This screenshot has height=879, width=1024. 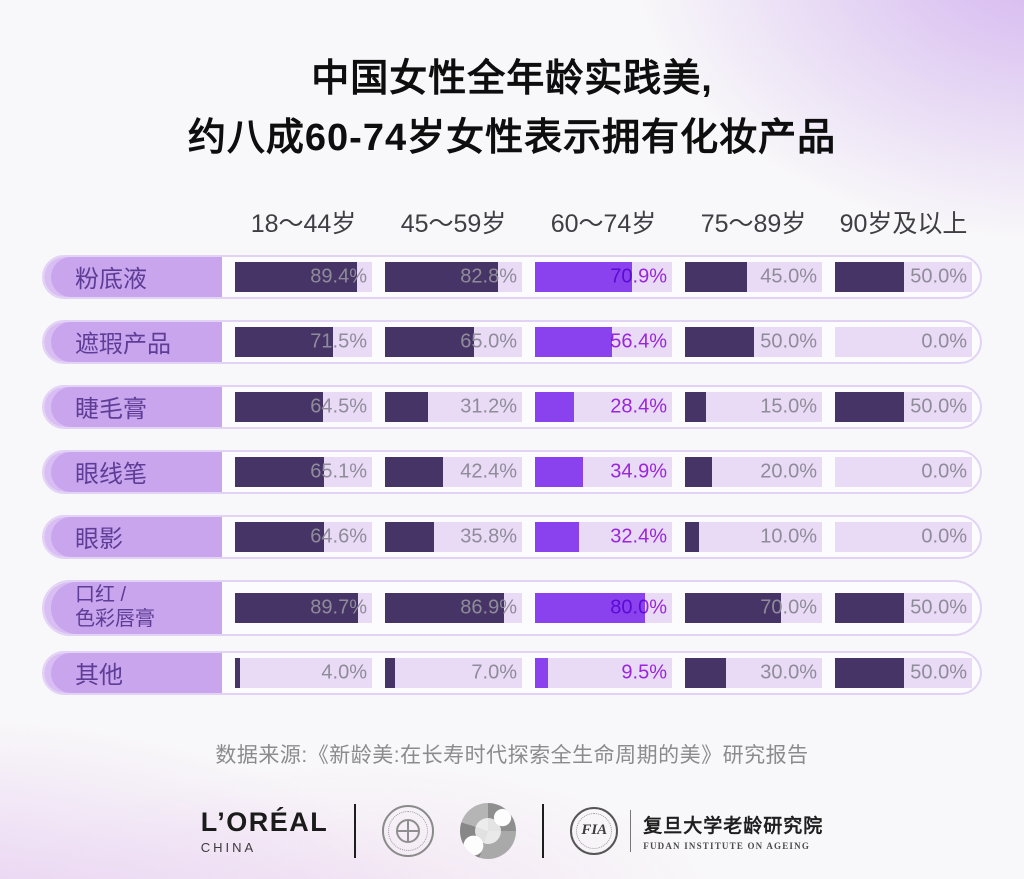 I want to click on bar-track: 89.7%, so click(x=303, y=607).